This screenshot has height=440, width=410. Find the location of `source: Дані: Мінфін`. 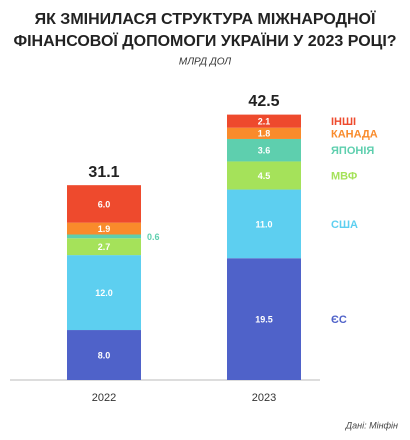

source: Дані: Мінфін is located at coordinates (371, 425).